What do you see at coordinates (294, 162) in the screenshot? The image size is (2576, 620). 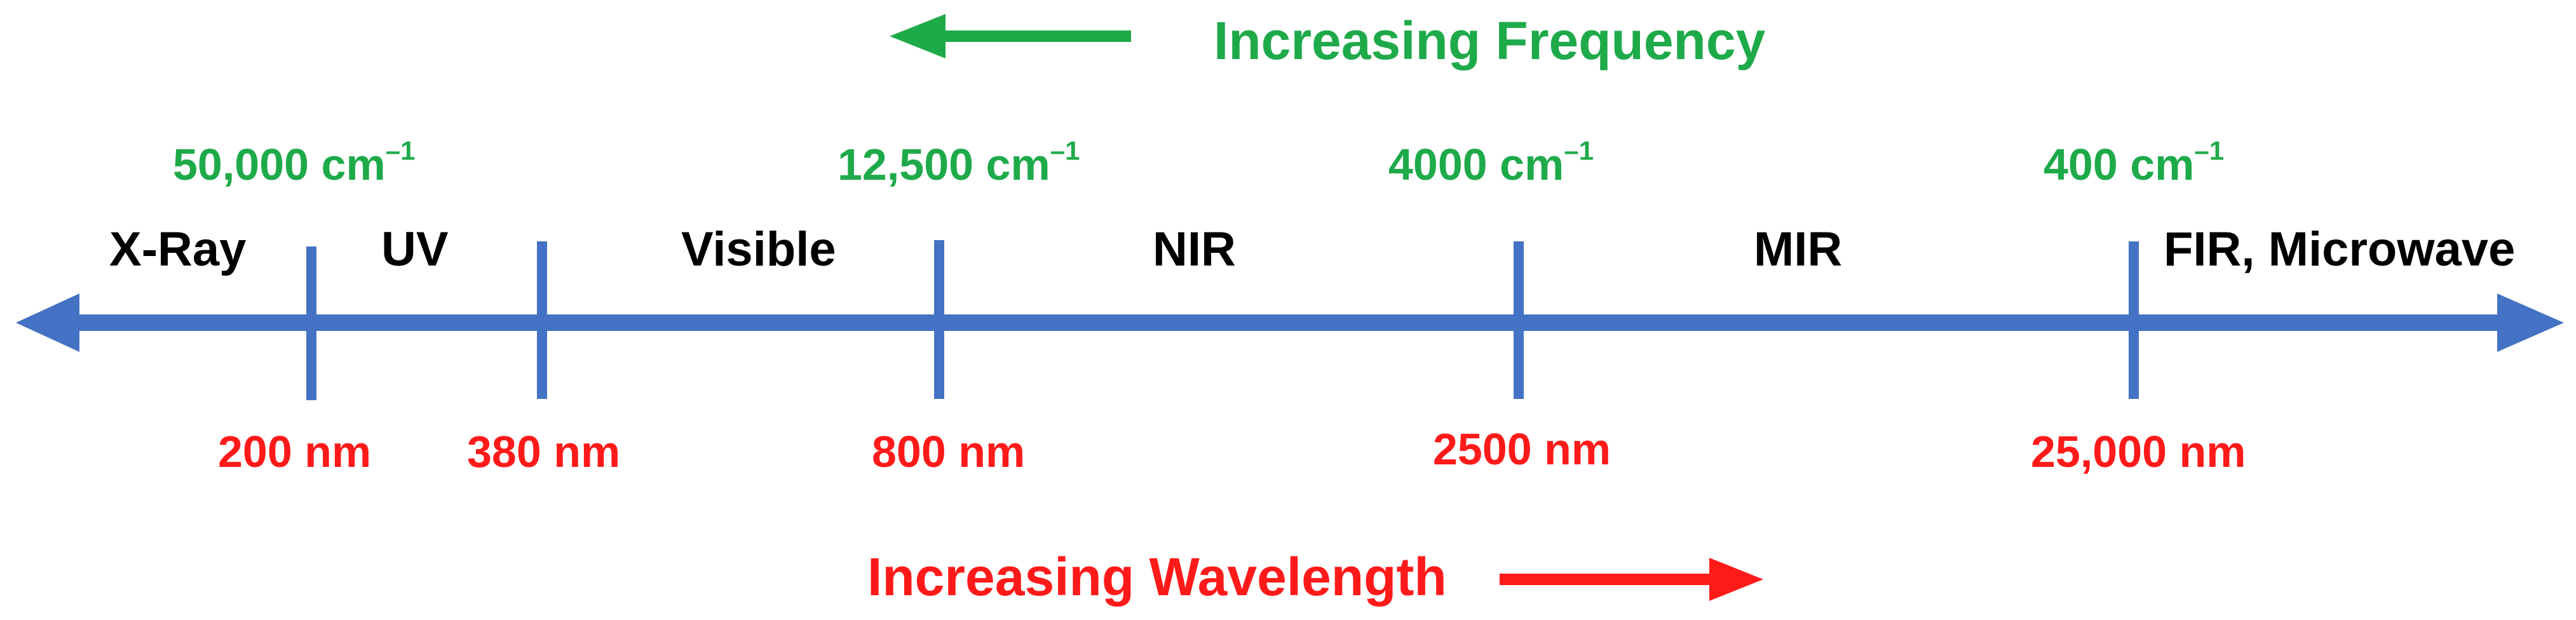 I see `wavenumber-label: 50,000 cm–1` at bounding box center [294, 162].